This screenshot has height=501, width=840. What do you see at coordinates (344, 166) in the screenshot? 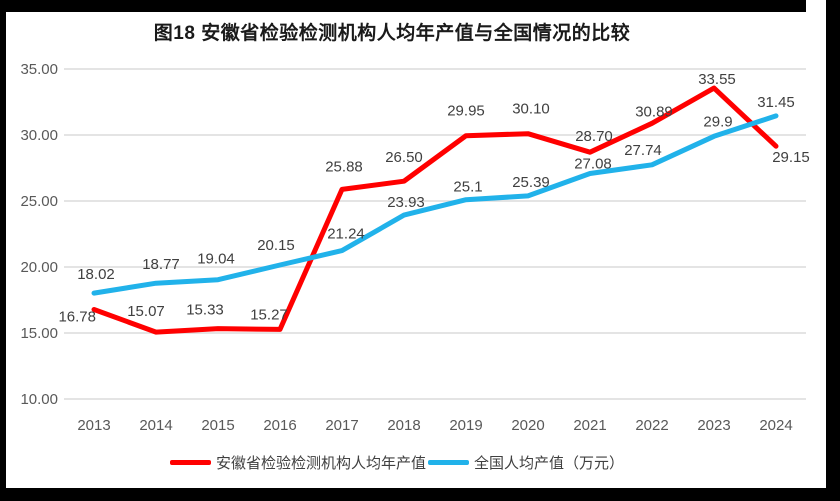
I see `svg-text: 25.88` at bounding box center [344, 166].